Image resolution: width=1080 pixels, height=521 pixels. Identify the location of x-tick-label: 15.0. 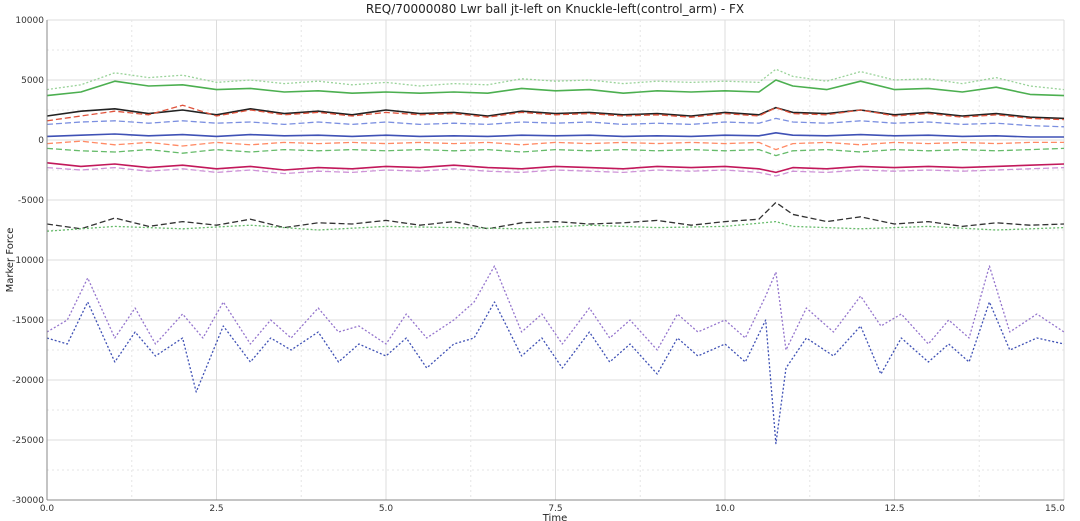
(1055, 509).